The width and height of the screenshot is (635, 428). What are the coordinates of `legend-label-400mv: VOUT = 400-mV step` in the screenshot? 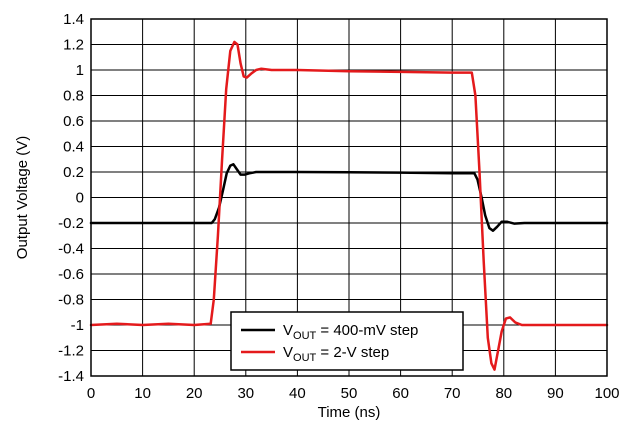 It's located at (350, 332).